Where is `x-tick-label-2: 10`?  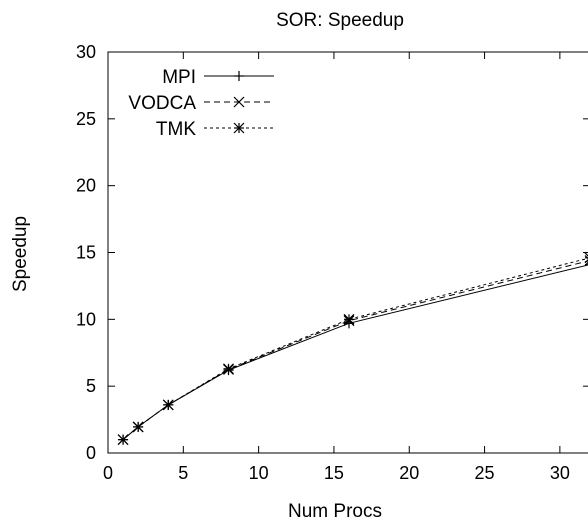
x-tick-label-2: 10 is located at coordinates (259, 473).